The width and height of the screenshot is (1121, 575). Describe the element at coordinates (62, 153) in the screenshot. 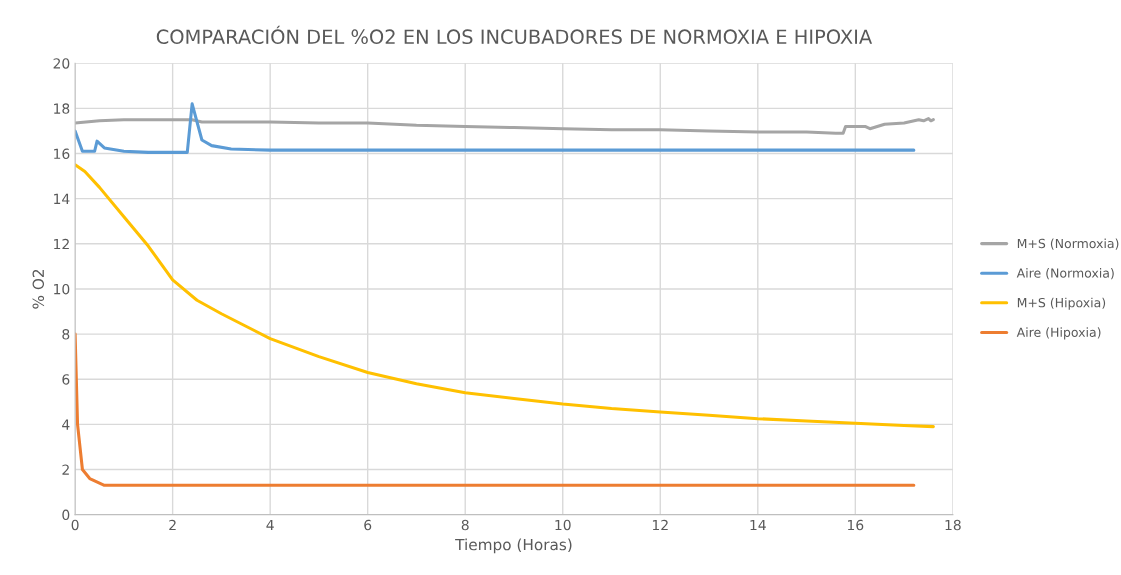

I see `y-tick-label: 16` at that location.